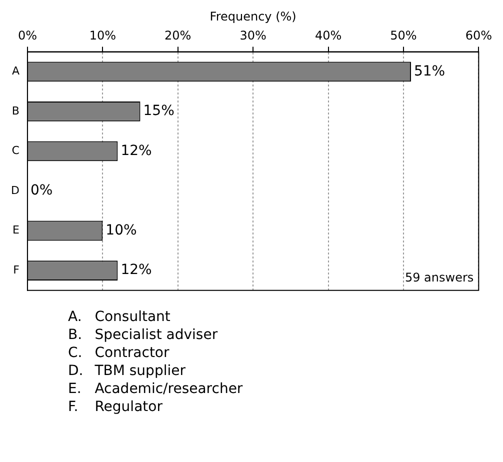 This screenshot has height=462, width=503. What do you see at coordinates (41, 190) in the screenshot?
I see `data-label: 0%` at bounding box center [41, 190].